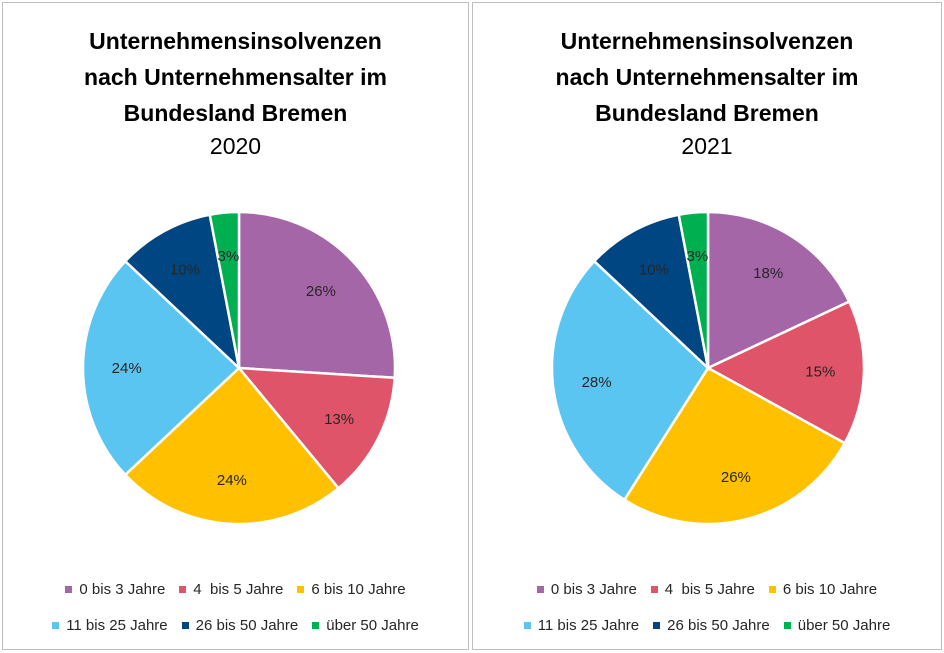  What do you see at coordinates (339, 419) in the screenshot?
I see `pie-data-label: 13%` at bounding box center [339, 419].